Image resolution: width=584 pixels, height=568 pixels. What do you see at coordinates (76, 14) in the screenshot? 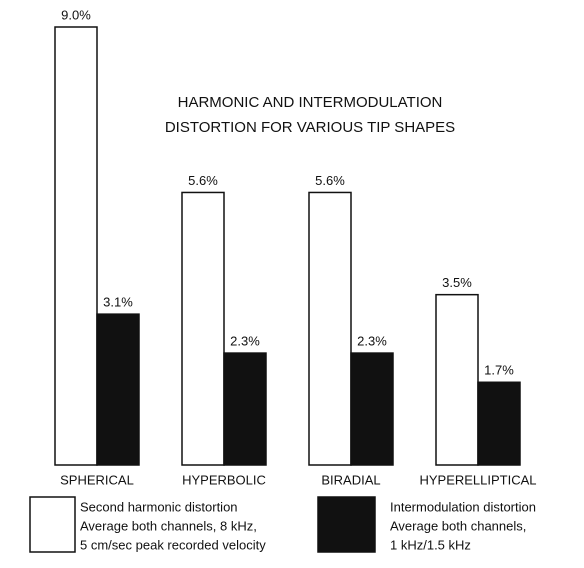
I see `value-label: 9.0%` at bounding box center [76, 14].